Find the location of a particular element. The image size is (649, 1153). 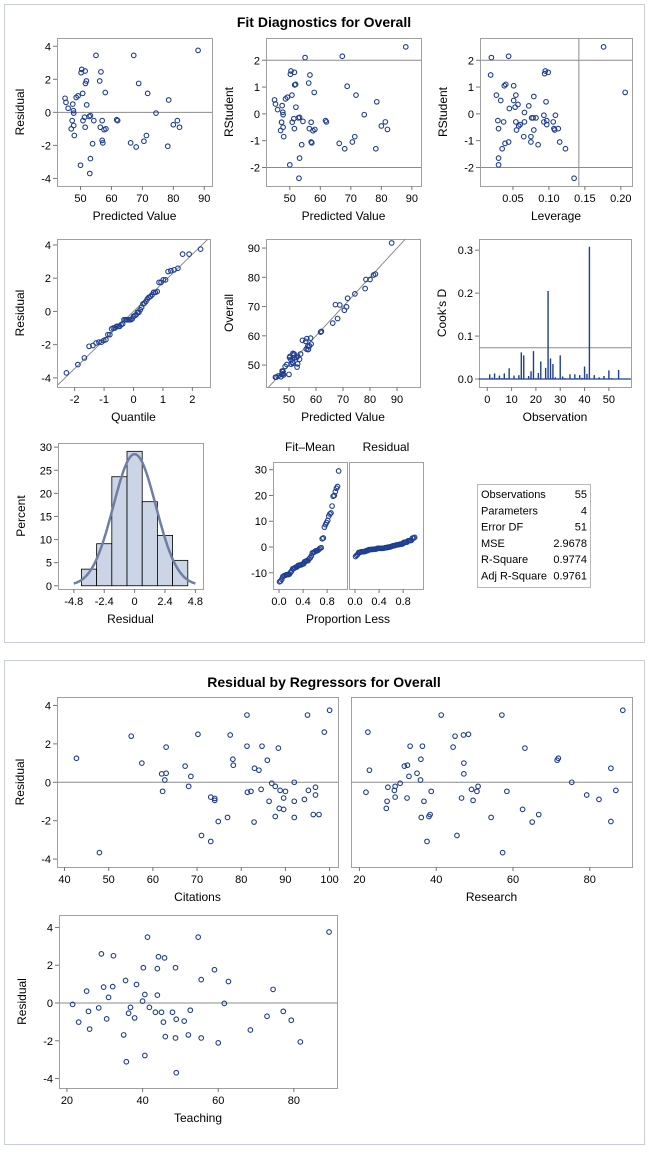

fit-statistic-label: Parameters is located at coordinates (509, 511).